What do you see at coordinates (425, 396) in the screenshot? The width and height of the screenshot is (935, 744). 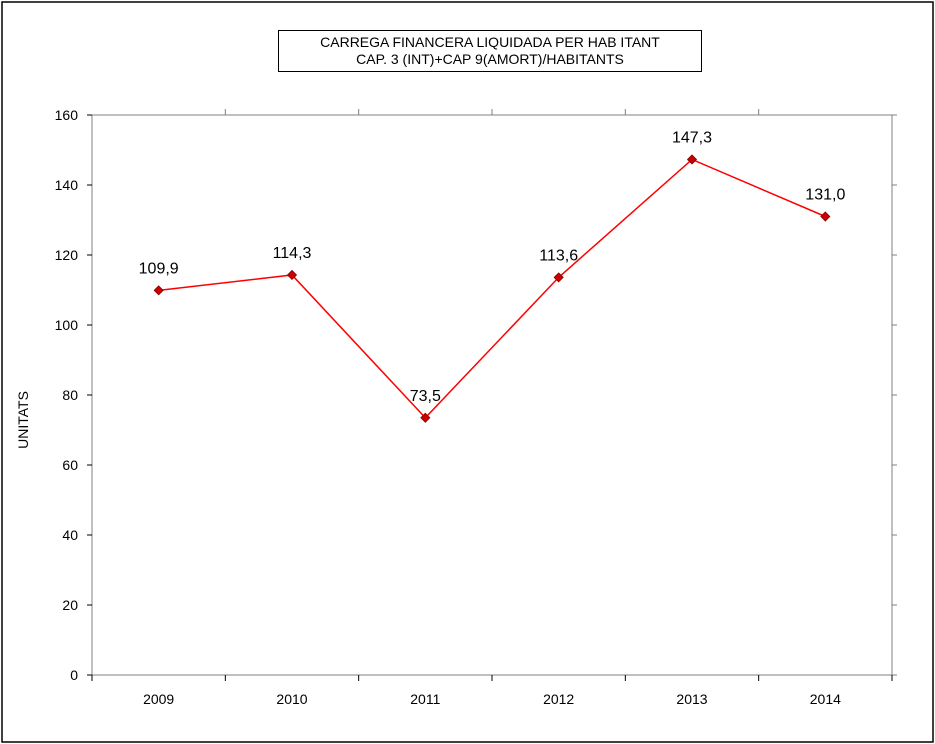 I see `data-label: 73,5` at bounding box center [425, 396].